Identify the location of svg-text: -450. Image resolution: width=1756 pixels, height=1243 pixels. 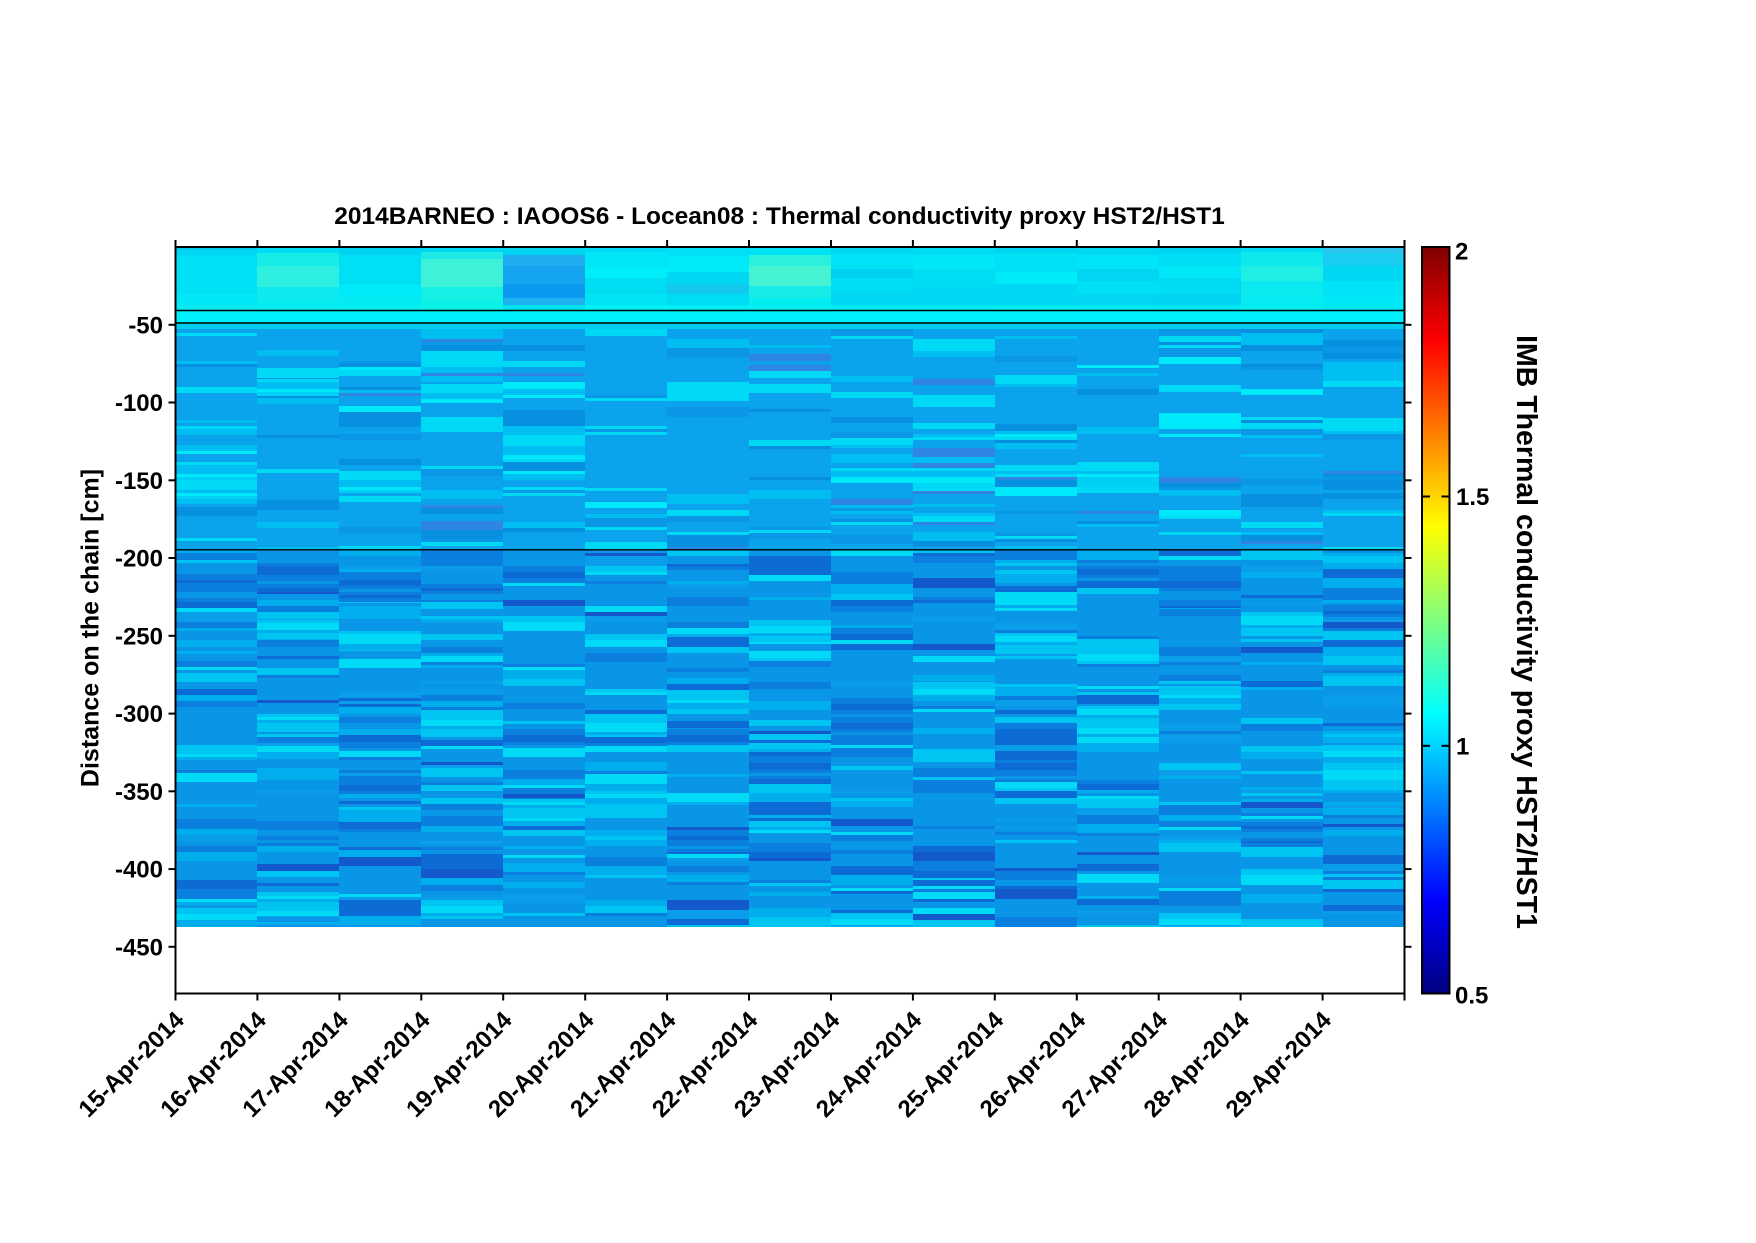
(139, 947).